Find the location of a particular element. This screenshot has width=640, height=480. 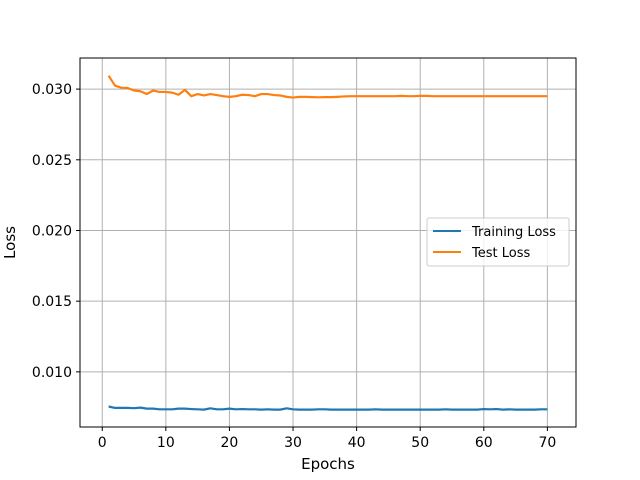

x-tick-label: 40 is located at coordinates (357, 443).